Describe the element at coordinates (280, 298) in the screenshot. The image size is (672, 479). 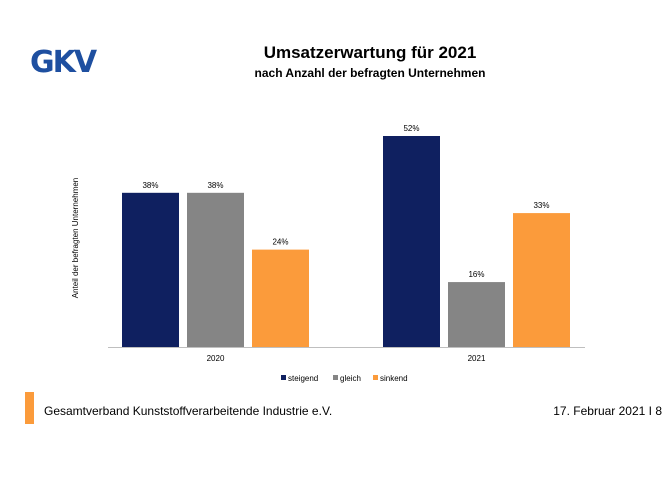
I see `bar-sinkend-2020` at that location.